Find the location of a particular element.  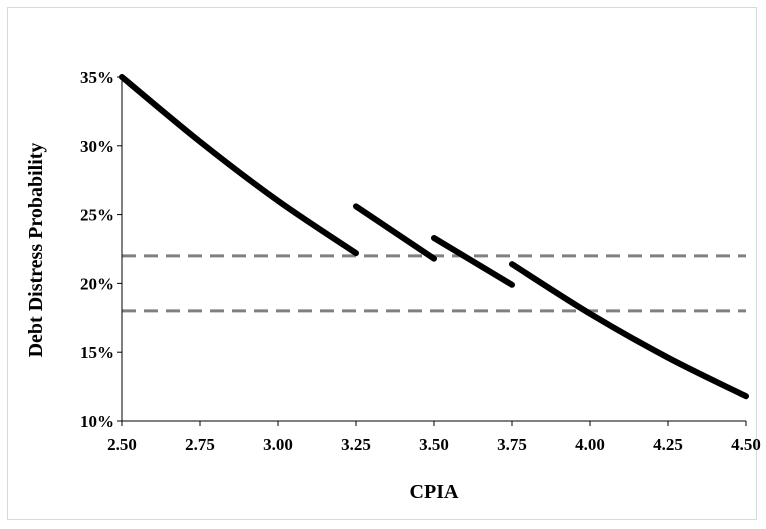

x-tick-label: 3.50 is located at coordinates (434, 444).